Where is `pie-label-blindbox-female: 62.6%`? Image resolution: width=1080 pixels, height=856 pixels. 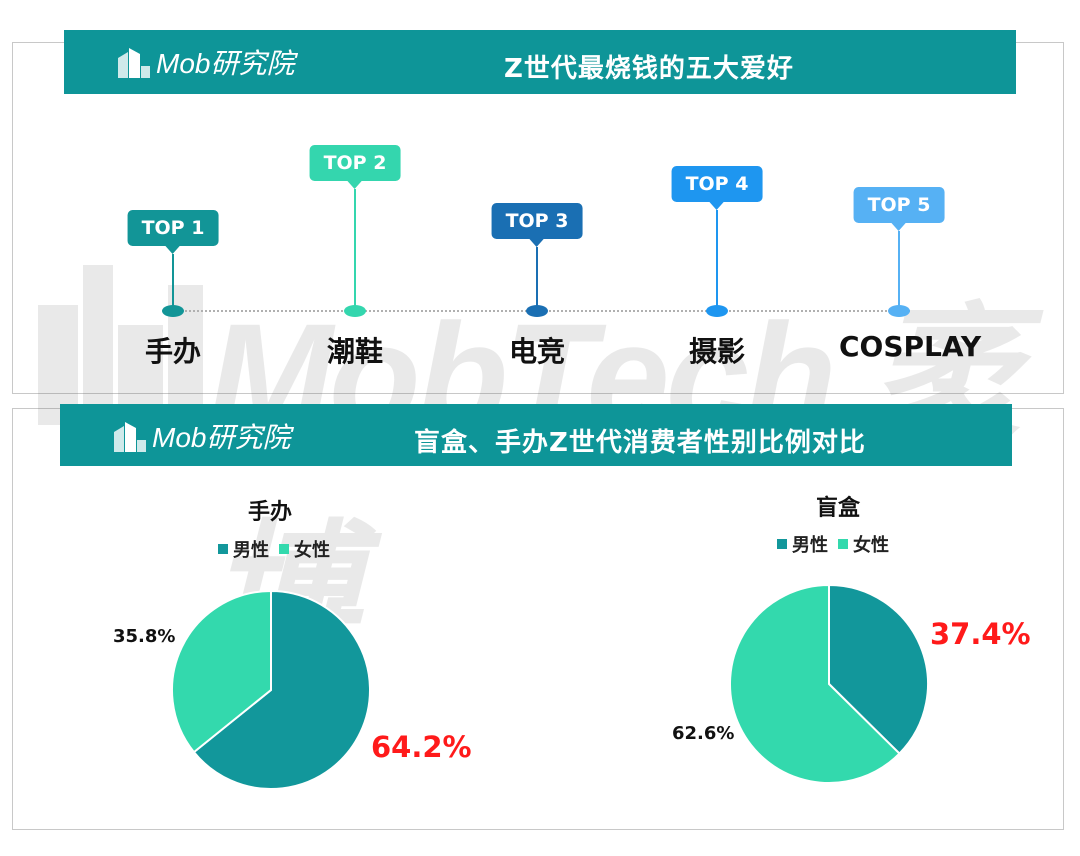
pie-label-blindbox-female: 62.6% is located at coordinates (703, 733).